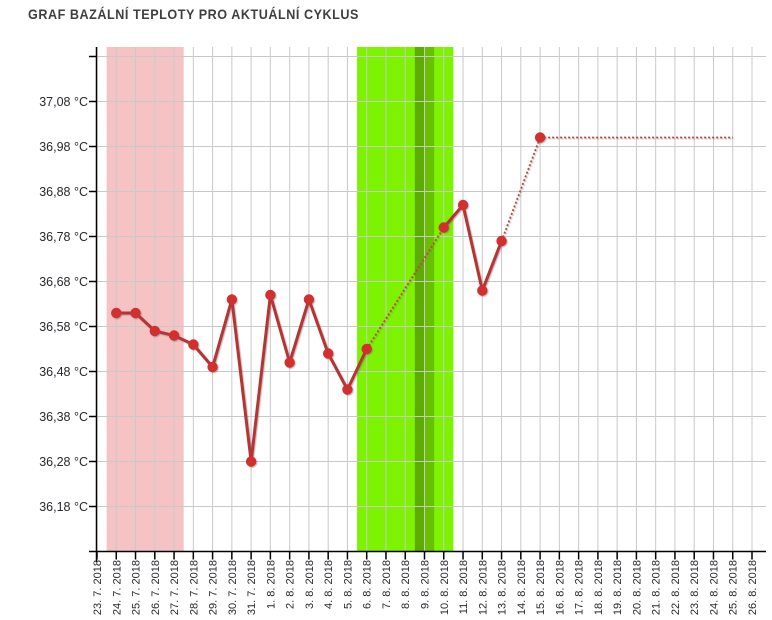  What do you see at coordinates (63, 462) in the screenshot?
I see `y-tick-label: 36,28 °C` at bounding box center [63, 462].